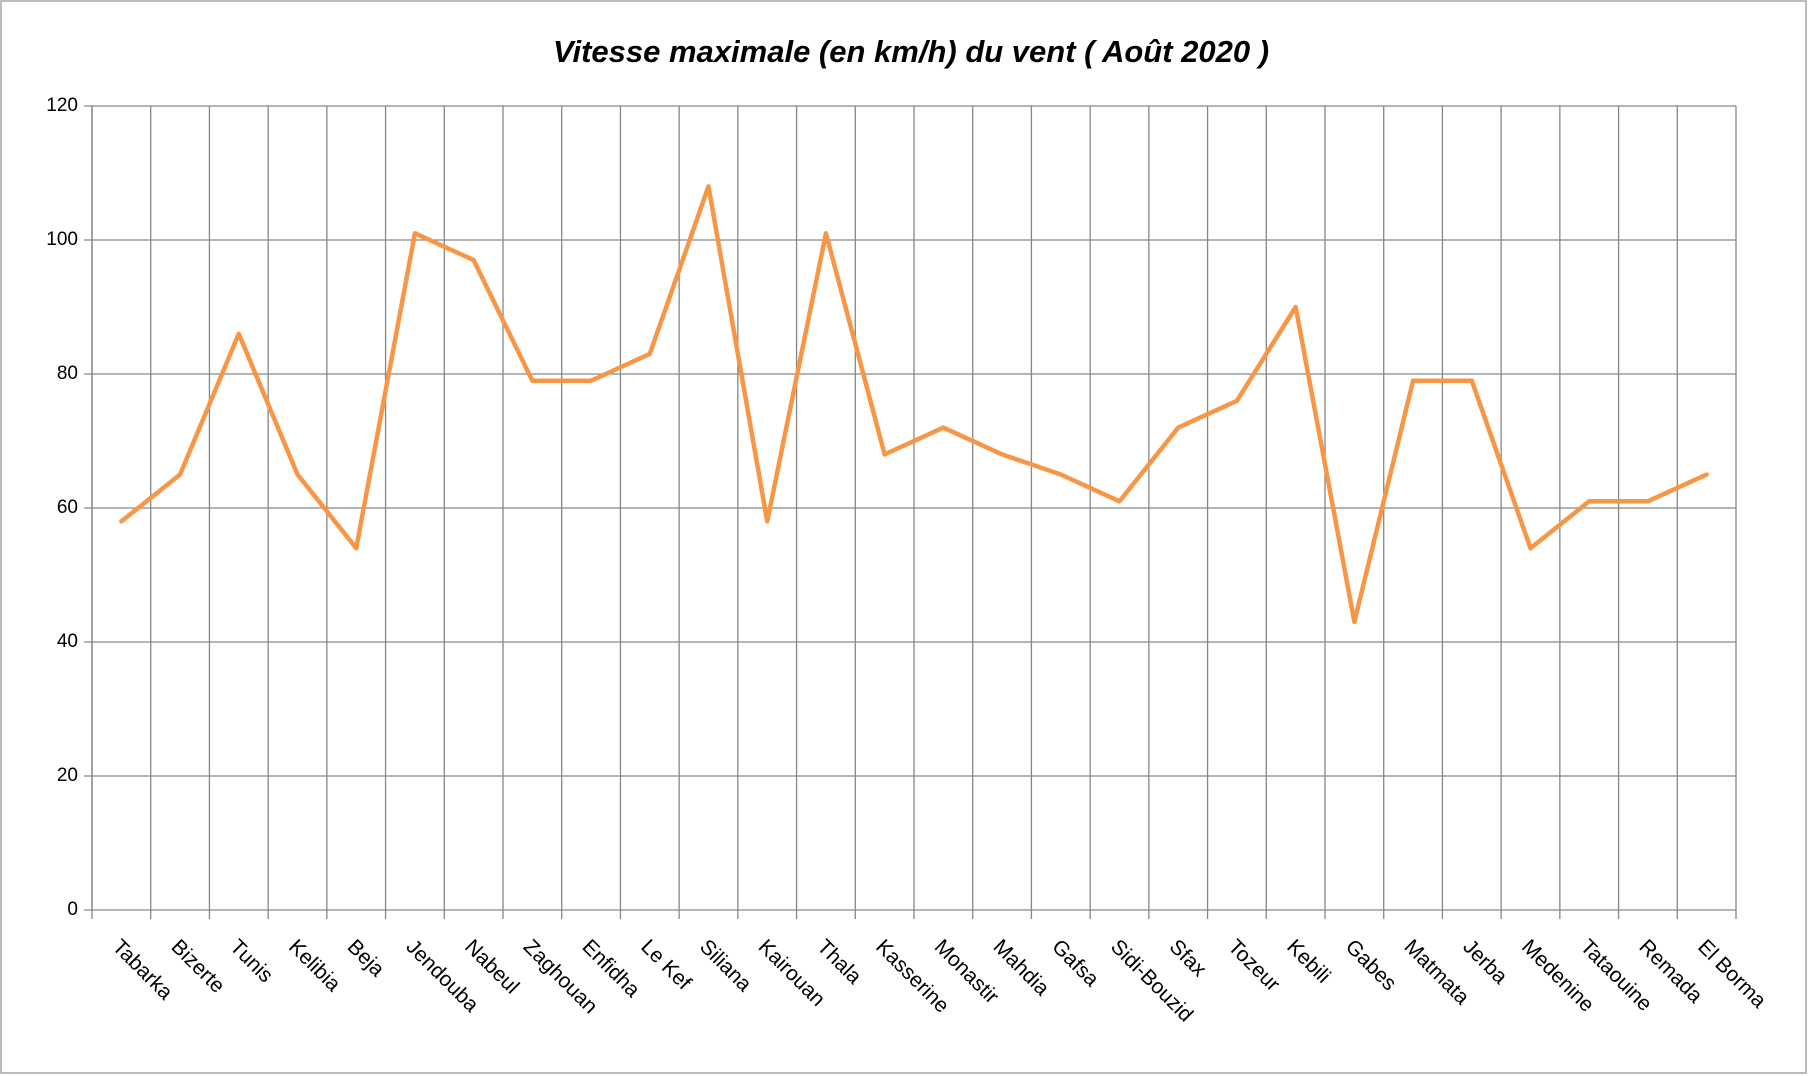 This screenshot has height=1076, width=1809. What do you see at coordinates (67, 775) in the screenshot?
I see `y-tick-label: 20` at bounding box center [67, 775].